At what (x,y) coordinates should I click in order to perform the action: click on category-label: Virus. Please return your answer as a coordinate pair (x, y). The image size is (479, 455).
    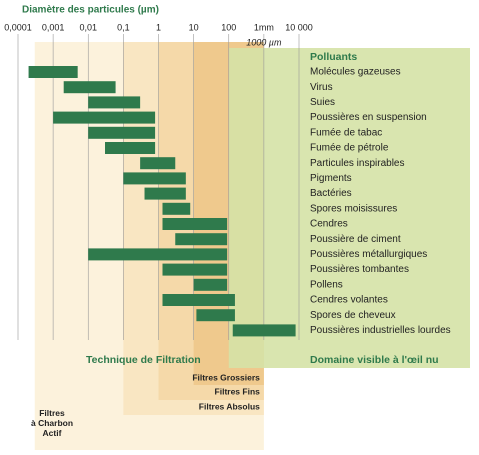
    Looking at the image, I should click on (321, 87).